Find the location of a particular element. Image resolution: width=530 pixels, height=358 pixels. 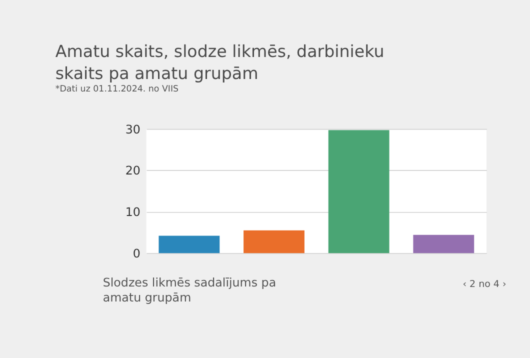

y-tick-label: 0 is located at coordinates (136, 253).